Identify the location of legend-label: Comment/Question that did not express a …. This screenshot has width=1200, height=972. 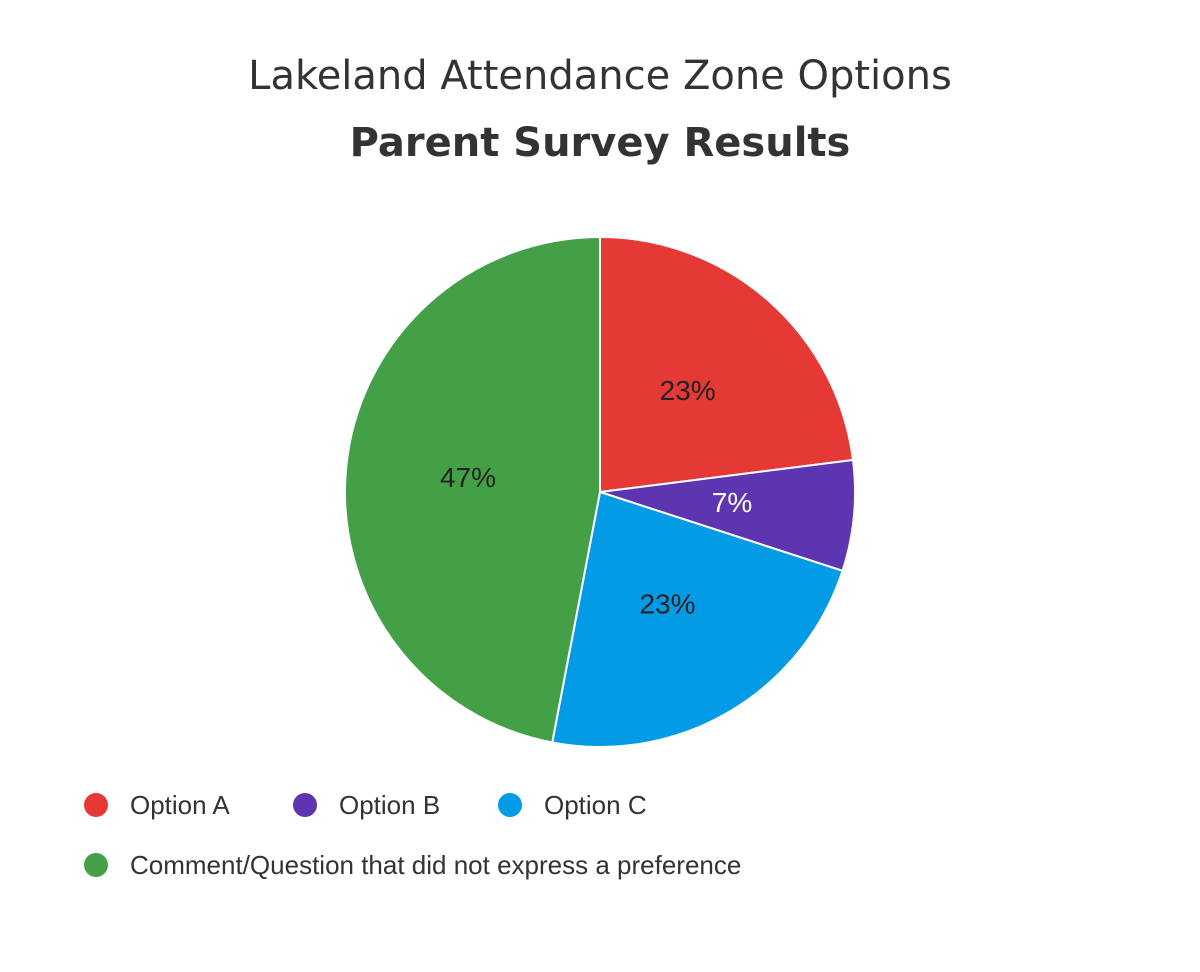
(435, 865).